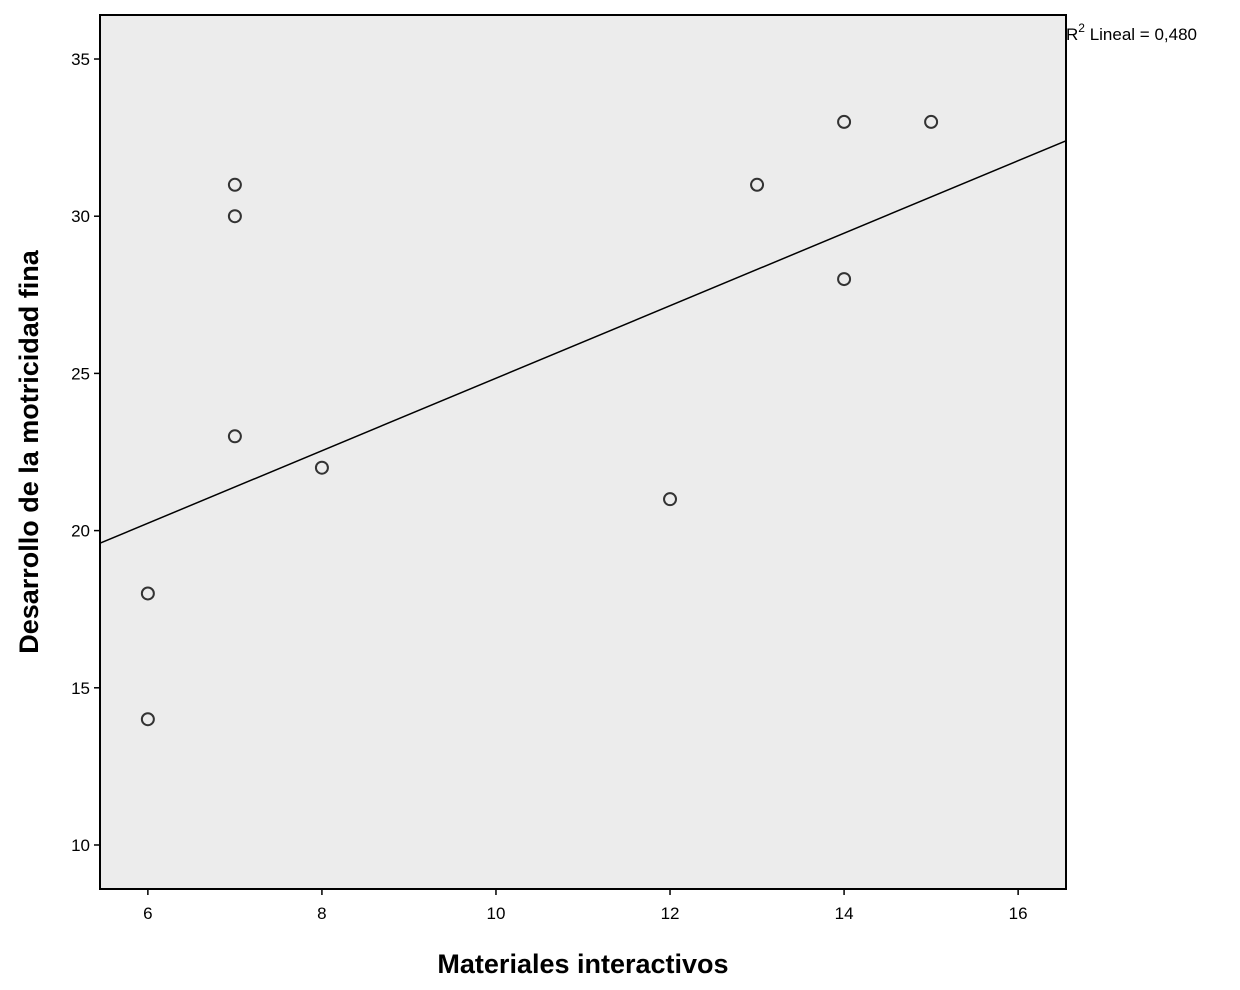 The height and width of the screenshot is (990, 1240). I want to click on y-axis-title: Desarrollo de la motricidad fina, so click(29, 451).